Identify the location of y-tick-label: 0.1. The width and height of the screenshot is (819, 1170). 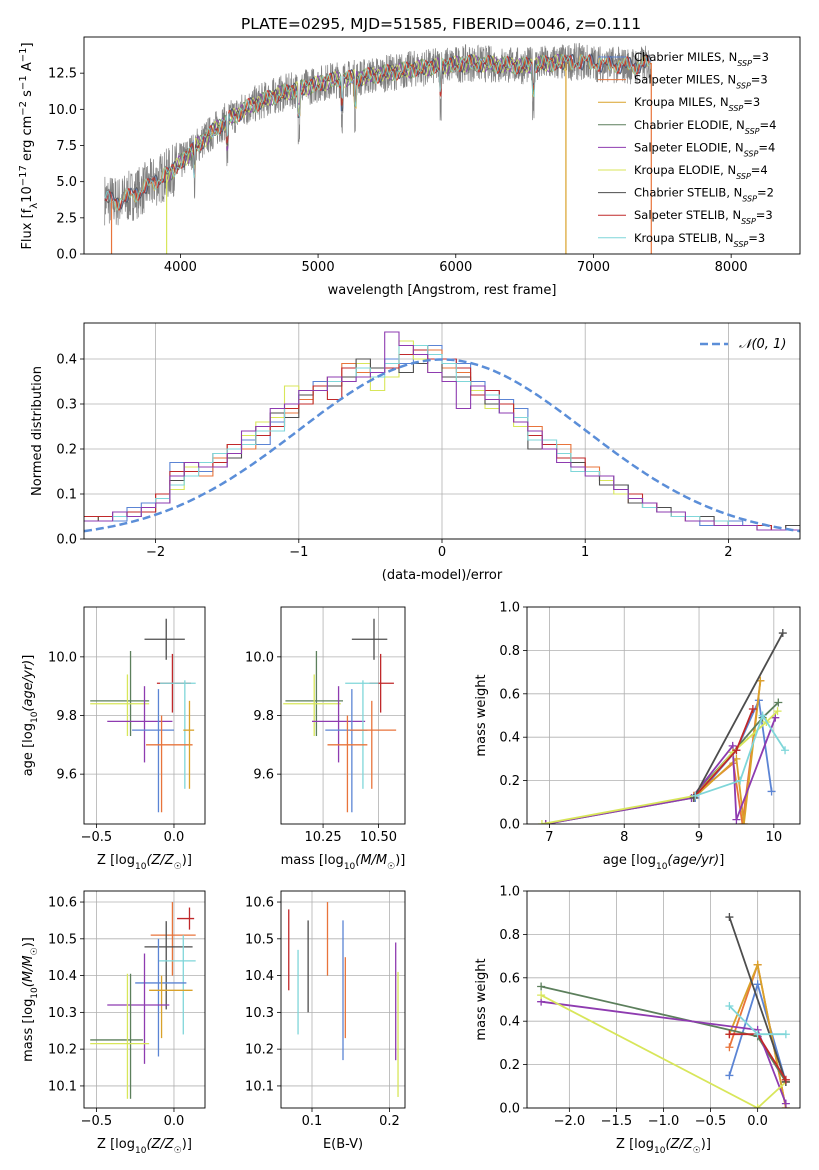
(66, 495).